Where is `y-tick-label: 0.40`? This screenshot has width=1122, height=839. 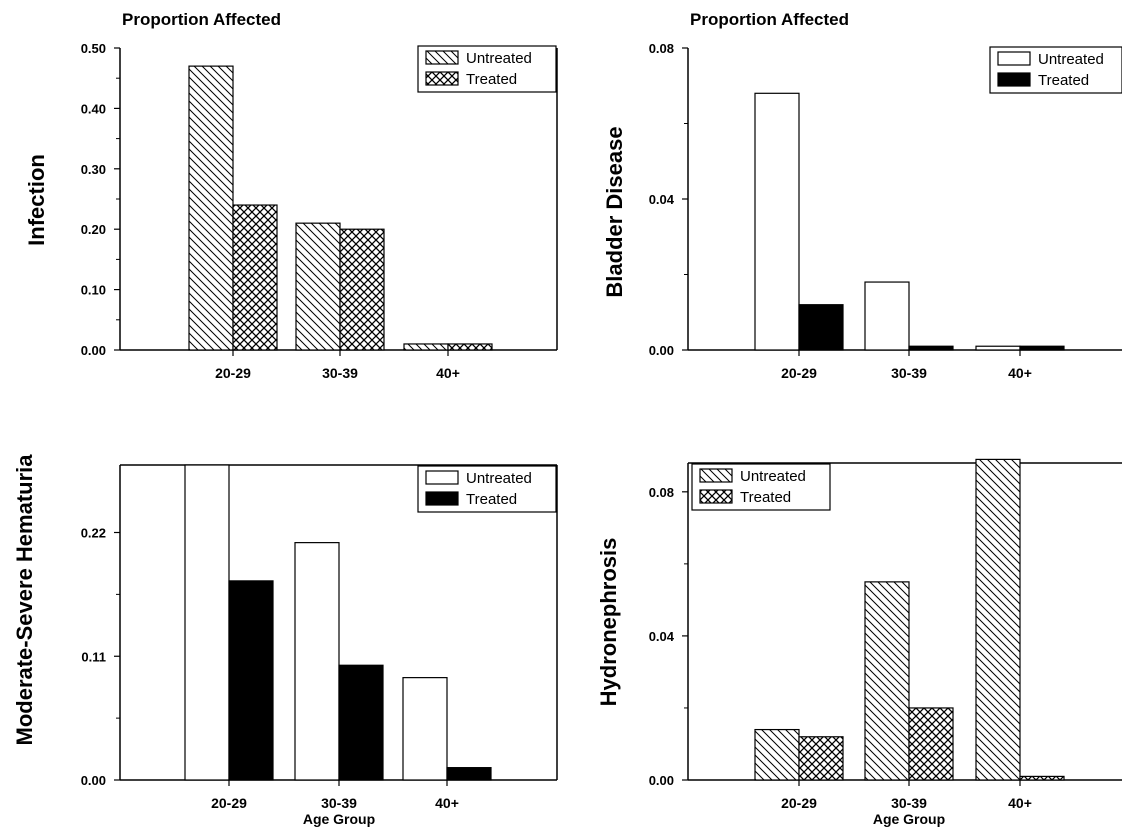 y-tick-label: 0.40 is located at coordinates (93, 108).